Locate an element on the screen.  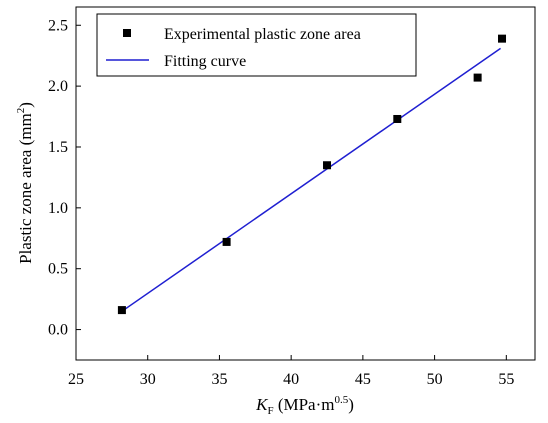
x-tick-label: 55 is located at coordinates (506, 379).